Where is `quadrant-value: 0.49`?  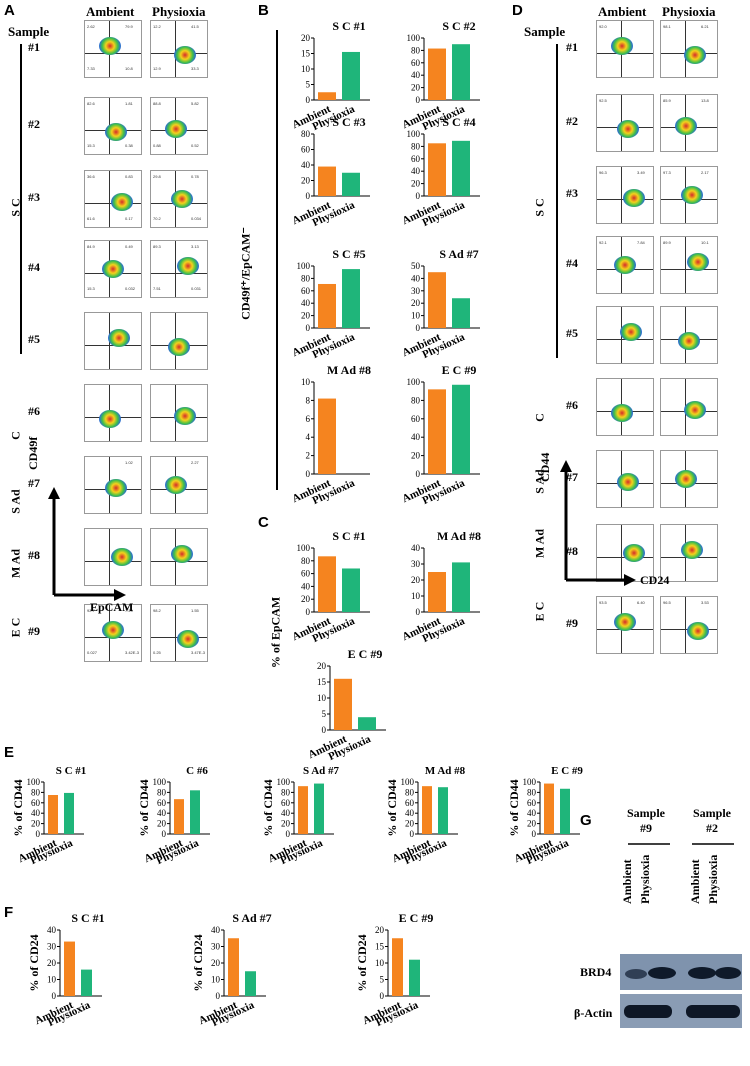
quadrant-value: 0.49 is located at coordinates (129, 246).